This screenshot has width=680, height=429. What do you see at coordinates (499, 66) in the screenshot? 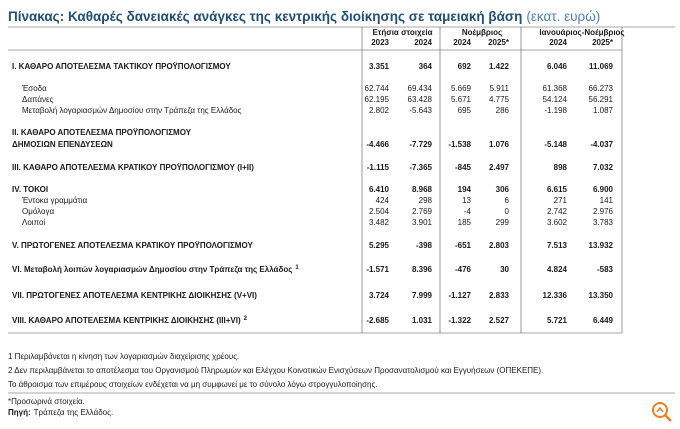
I see `cell-value: 1.422` at bounding box center [499, 66].